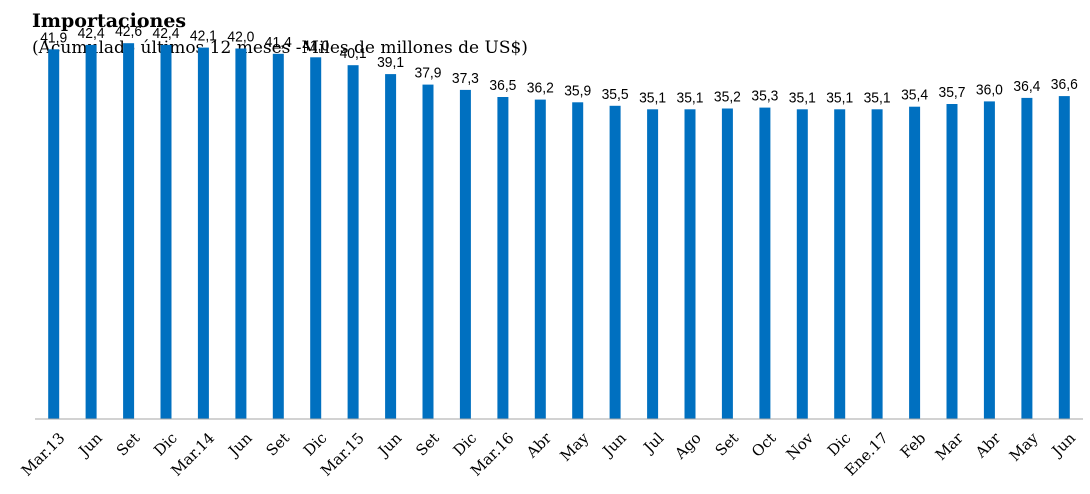 This screenshot has height=494, width=1090. I want to click on data-label: 39,1, so click(390, 62).